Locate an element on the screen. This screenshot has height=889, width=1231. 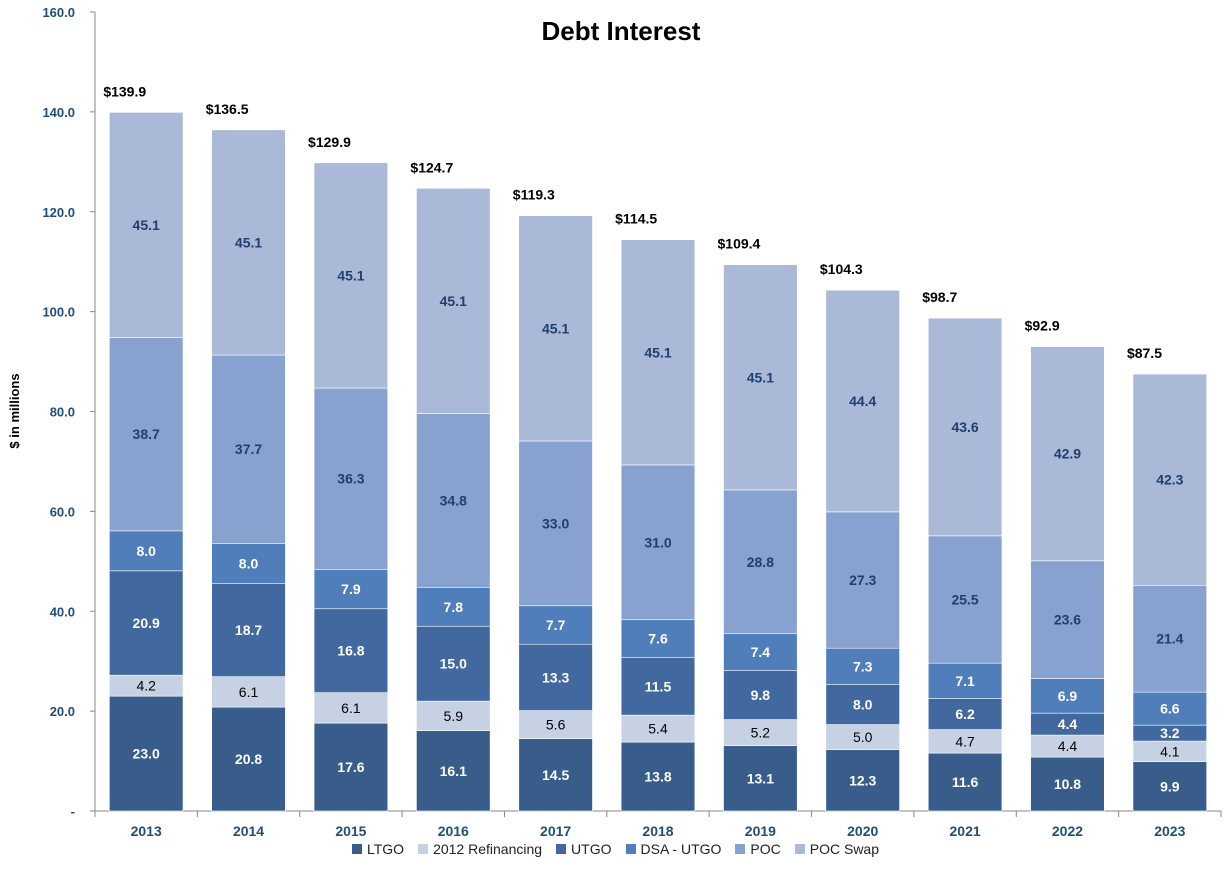
data-label: 21.4 is located at coordinates (1169, 639).